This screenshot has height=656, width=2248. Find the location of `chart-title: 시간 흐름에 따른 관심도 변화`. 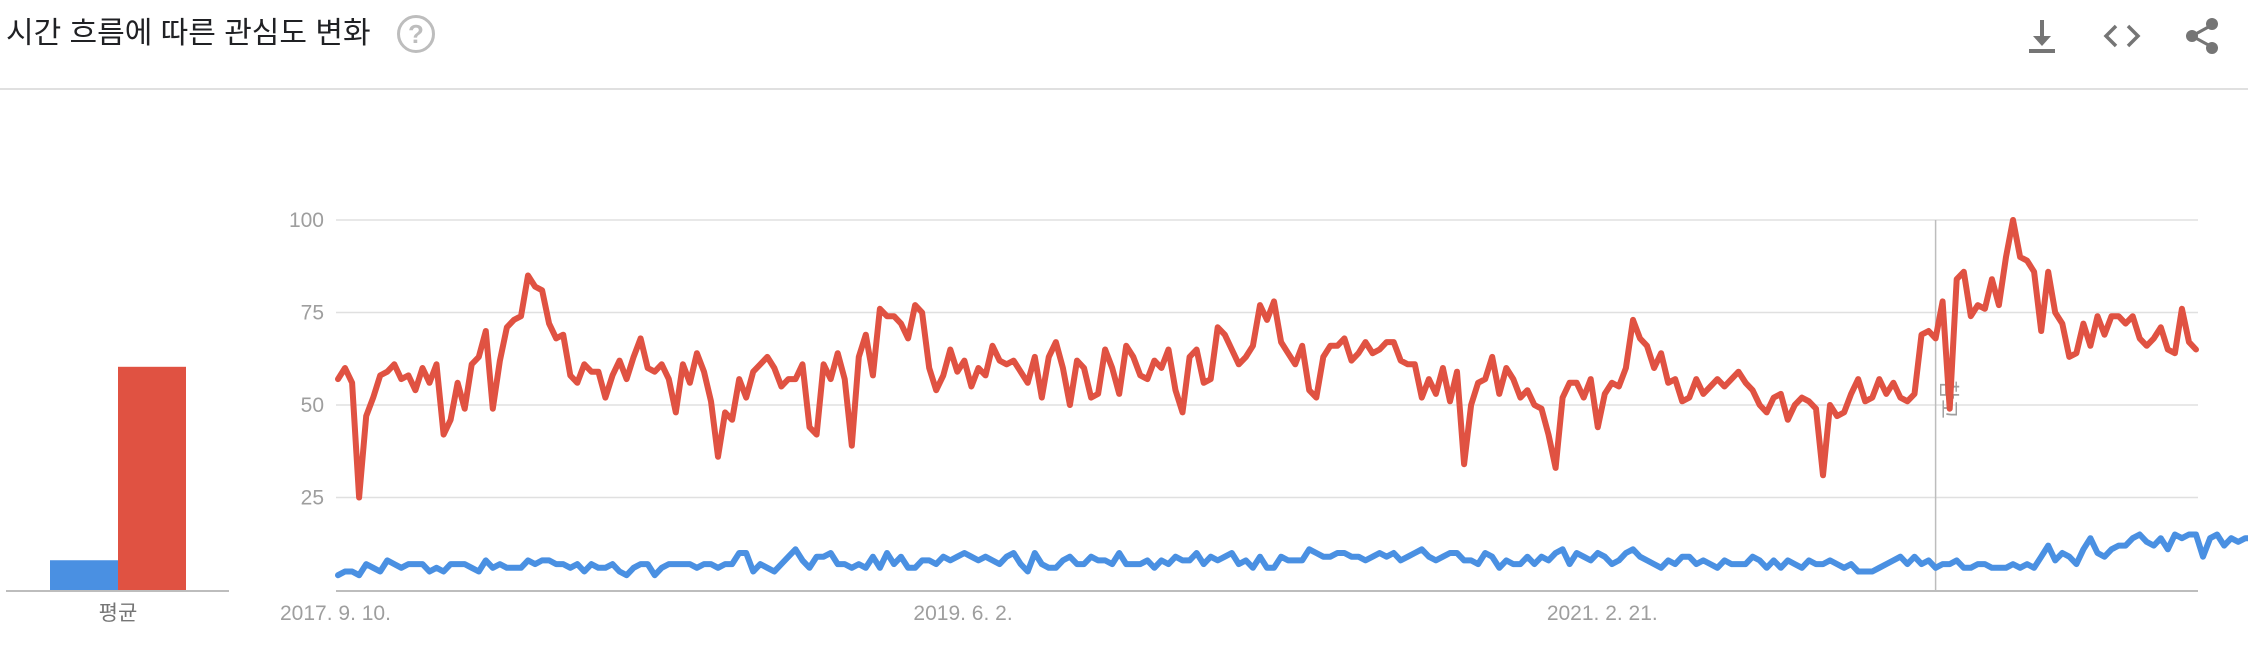

chart-title: 시간 흐름에 따른 관심도 변화 is located at coordinates (188, 34).